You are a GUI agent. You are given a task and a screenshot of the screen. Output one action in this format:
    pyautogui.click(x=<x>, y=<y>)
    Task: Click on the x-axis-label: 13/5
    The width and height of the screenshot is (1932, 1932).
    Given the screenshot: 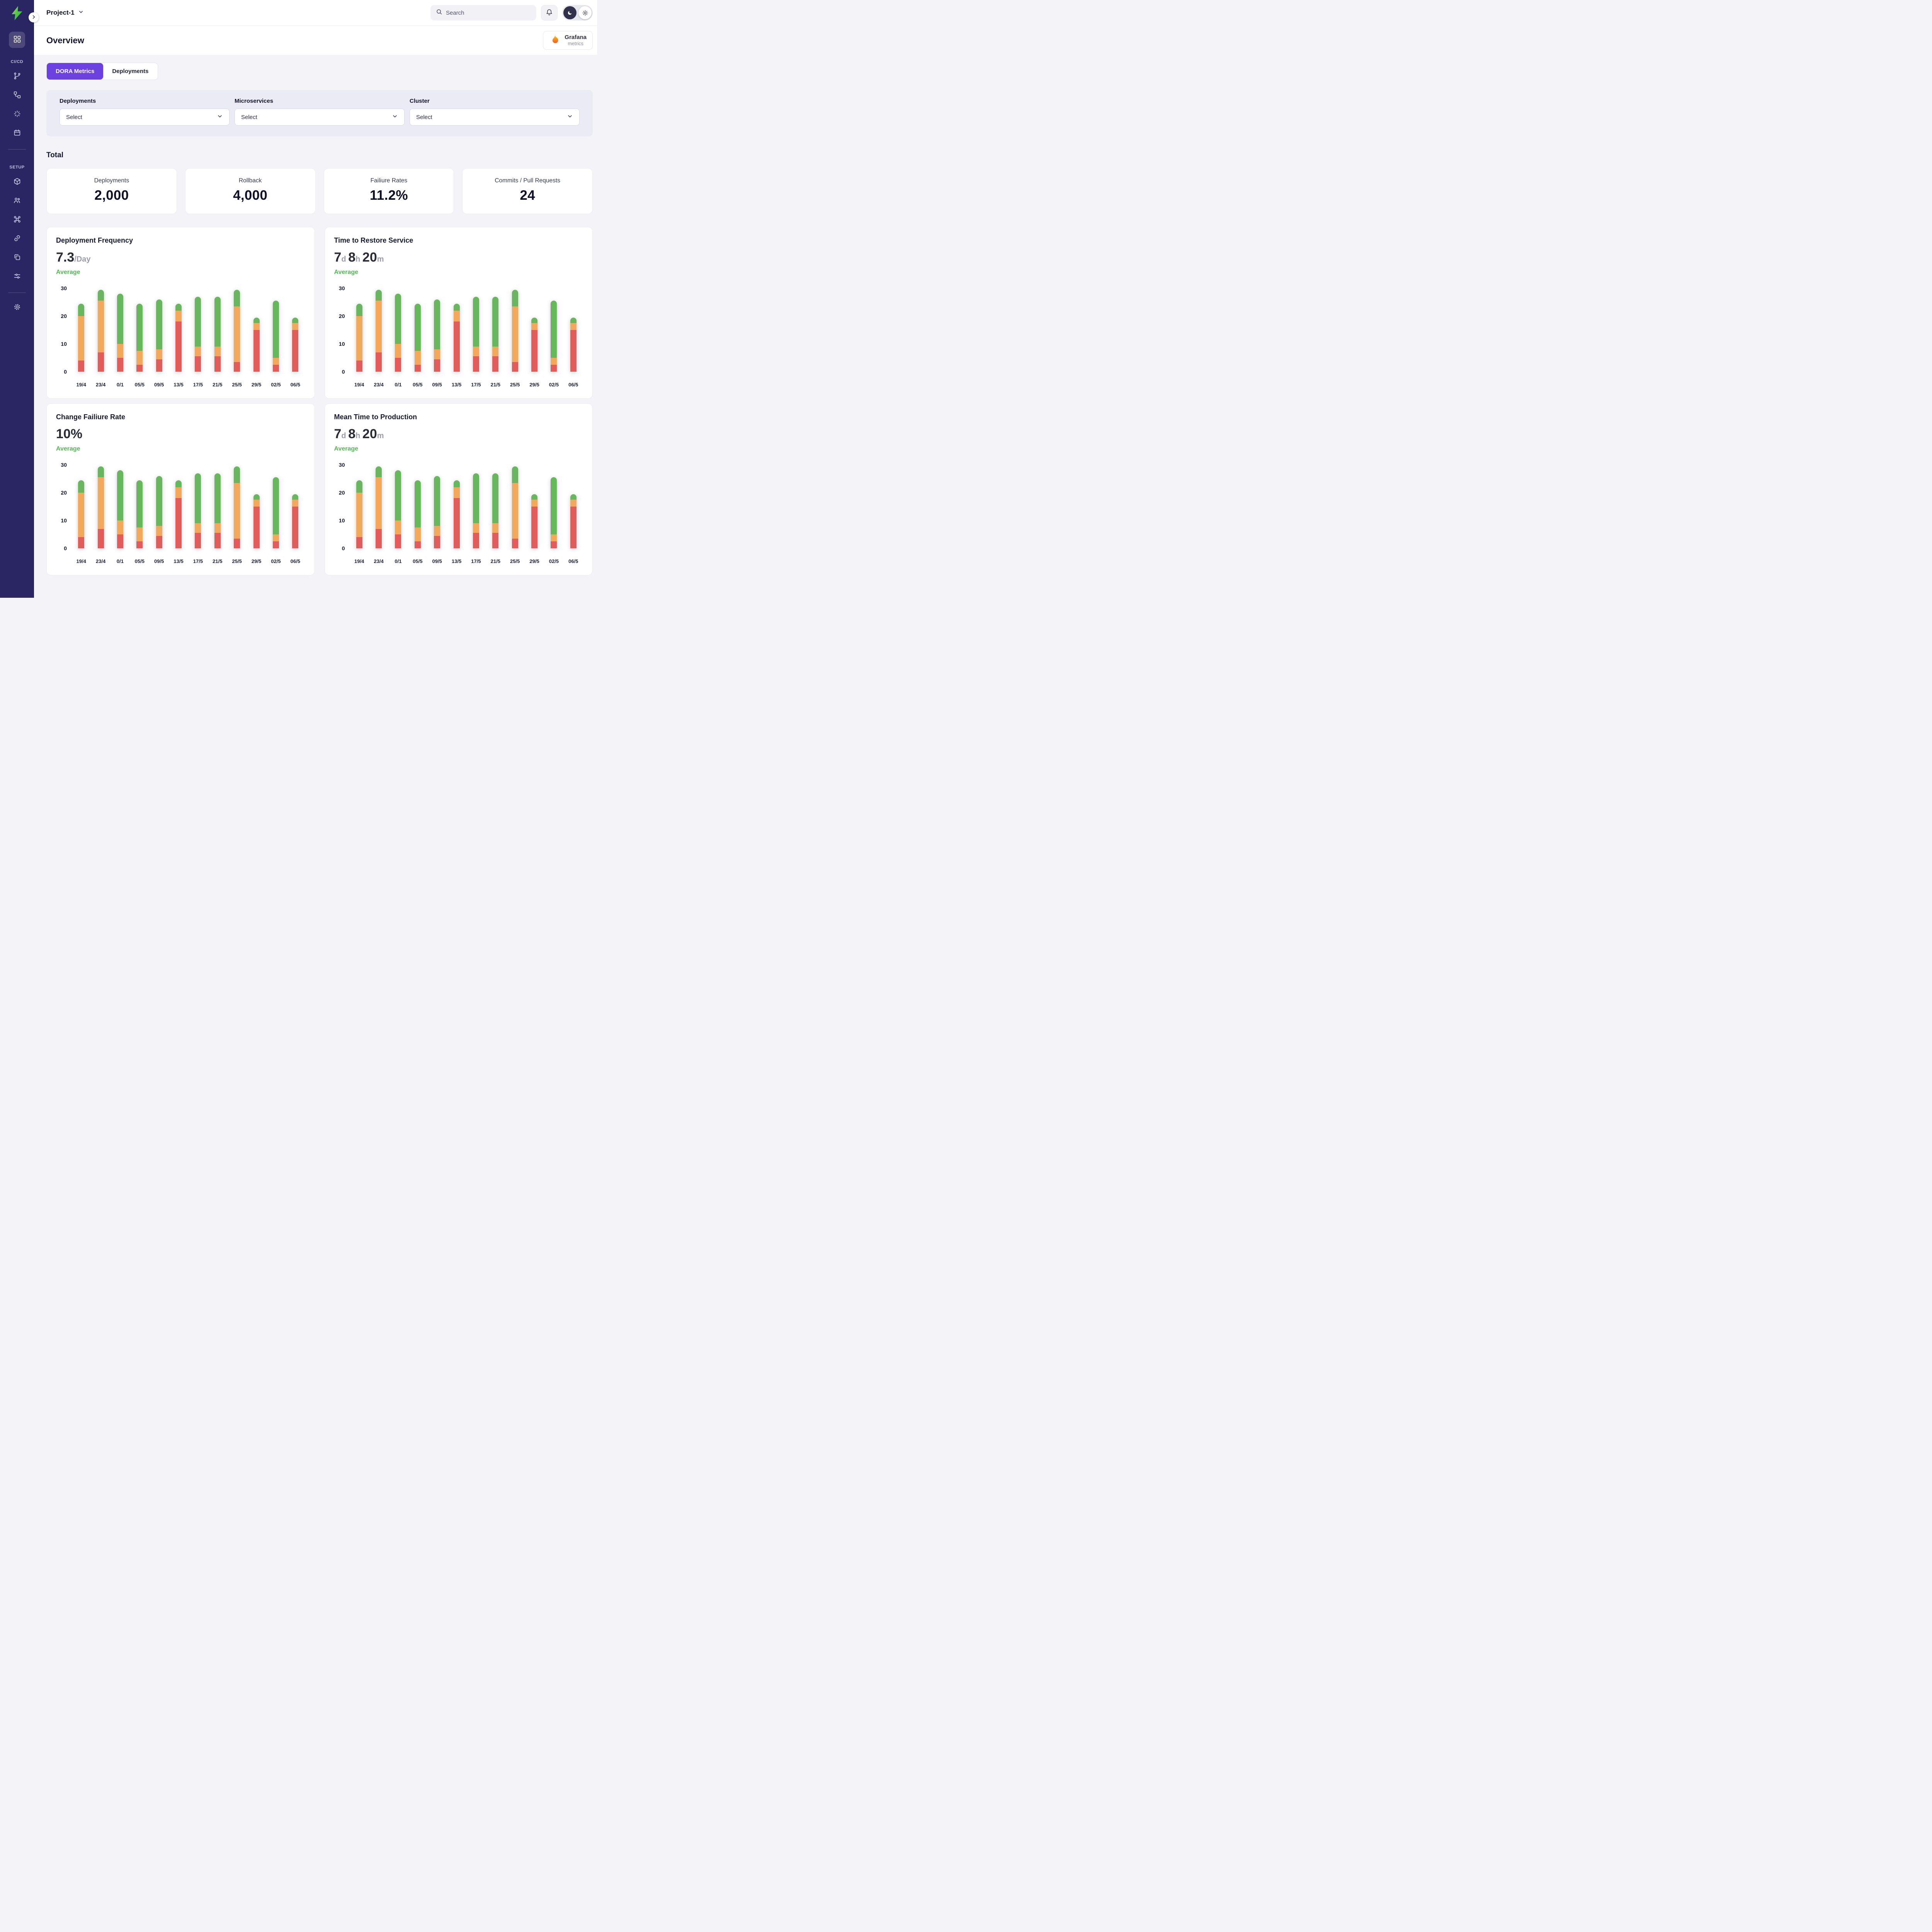 What is the action you would take?
    pyautogui.click(x=457, y=561)
    